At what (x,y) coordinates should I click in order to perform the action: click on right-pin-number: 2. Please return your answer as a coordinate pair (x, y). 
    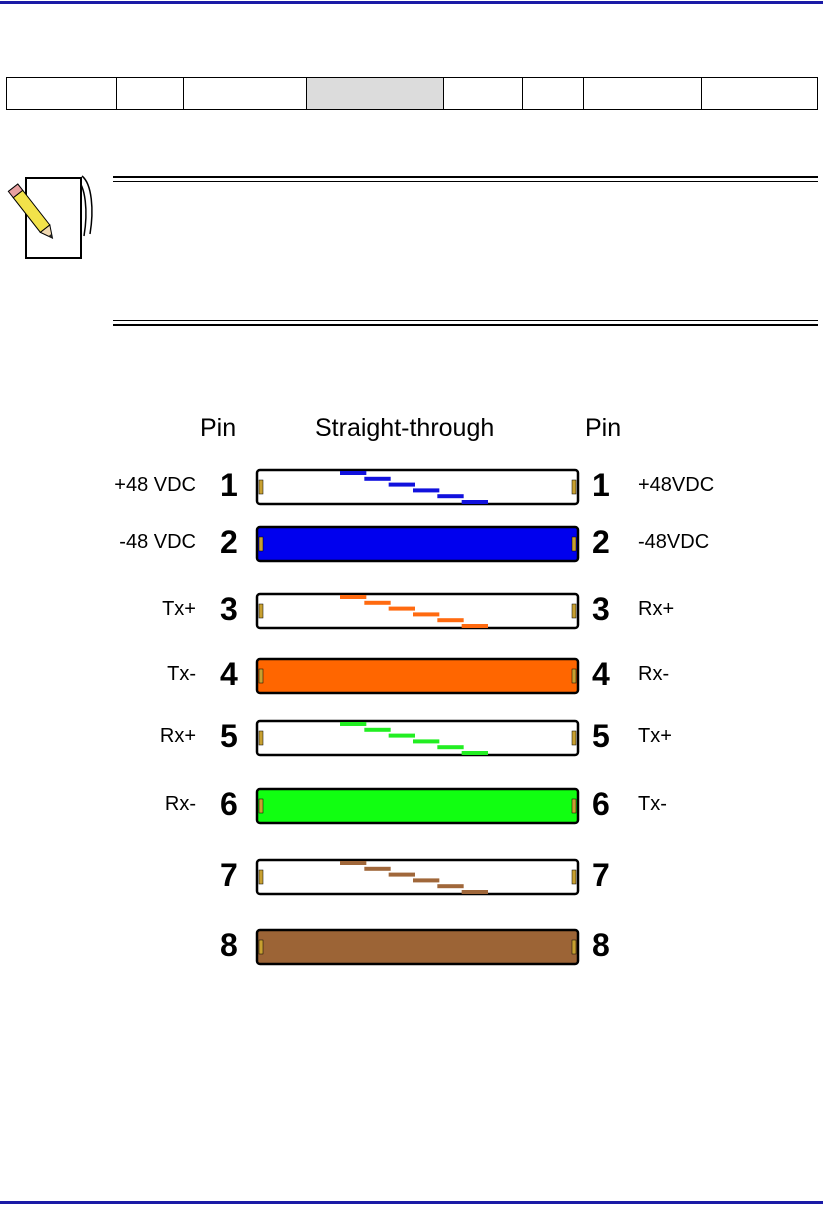
    Looking at the image, I should click on (601, 542).